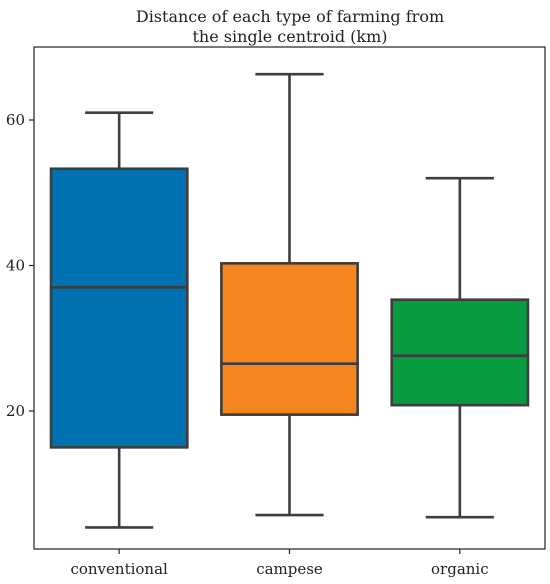  Describe the element at coordinates (289, 569) in the screenshot. I see `x-tick-label-campese: campese` at that location.